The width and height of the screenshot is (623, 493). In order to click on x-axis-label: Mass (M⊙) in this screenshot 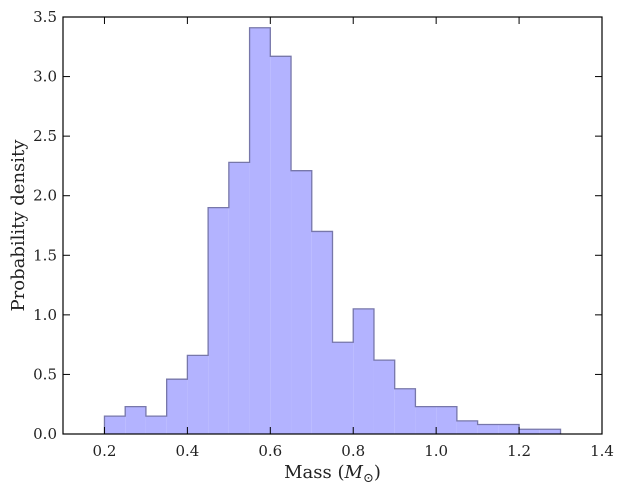, I will do `click(332, 474)`.